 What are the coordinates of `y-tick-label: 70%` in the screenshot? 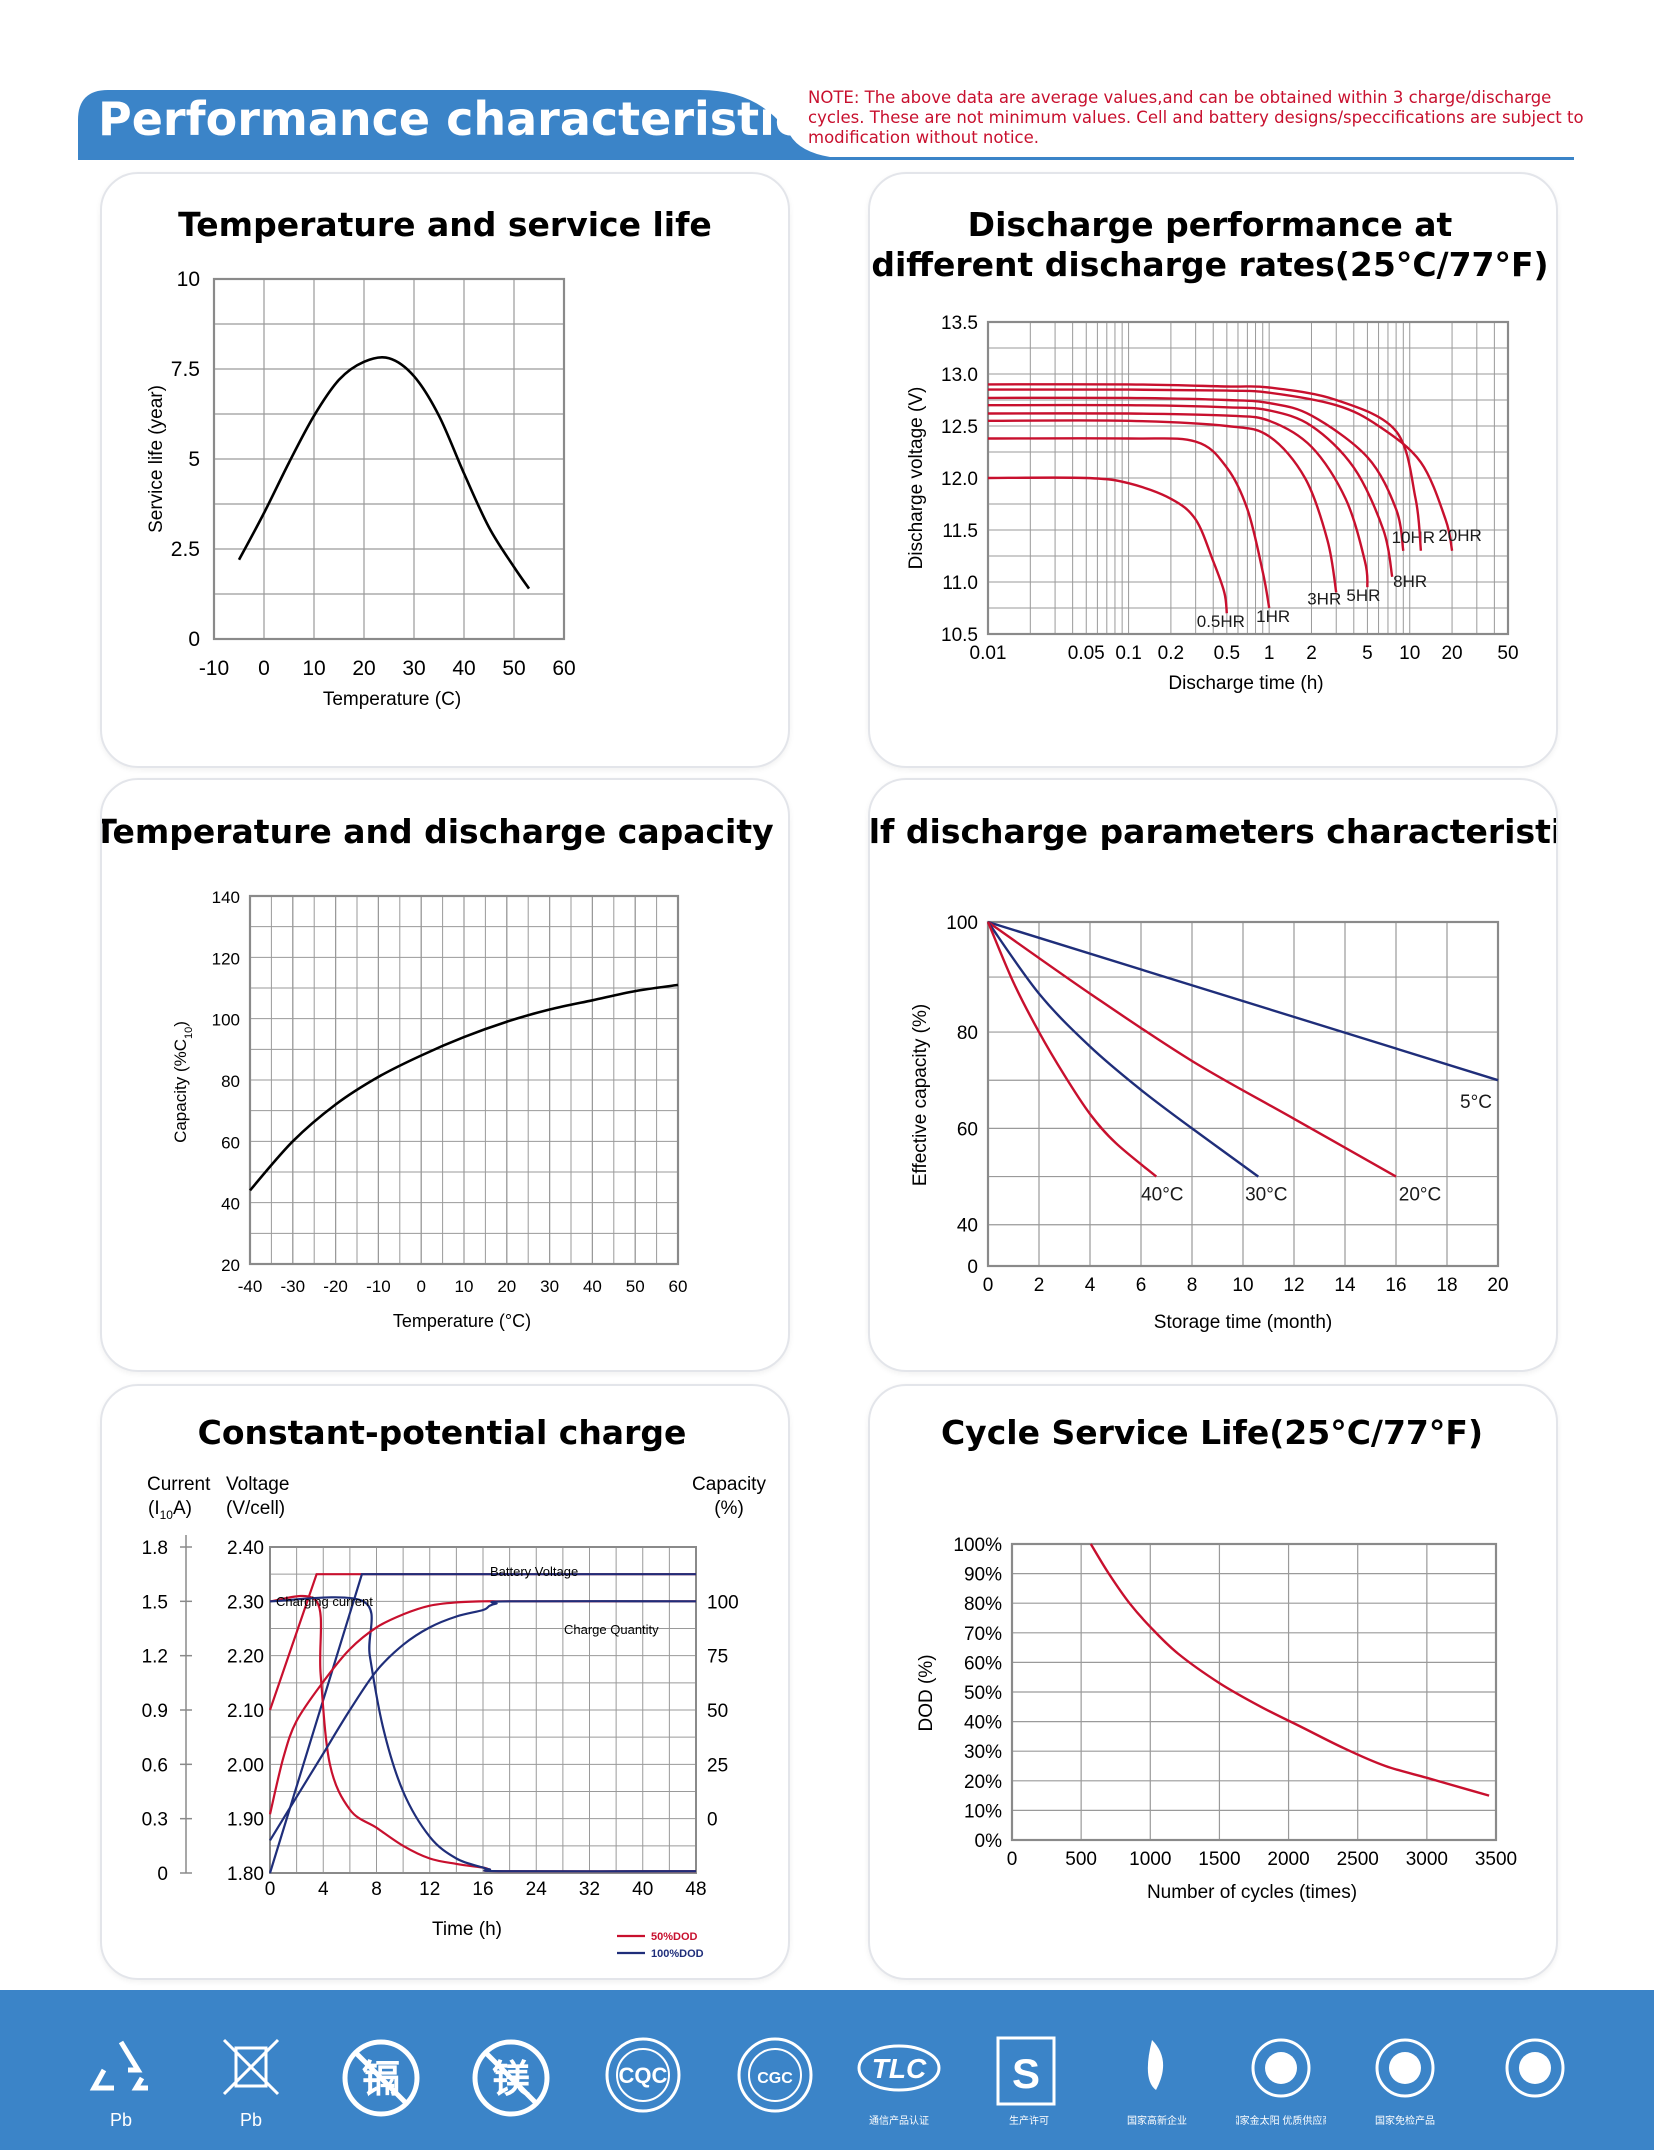 It's located at (983, 1634).